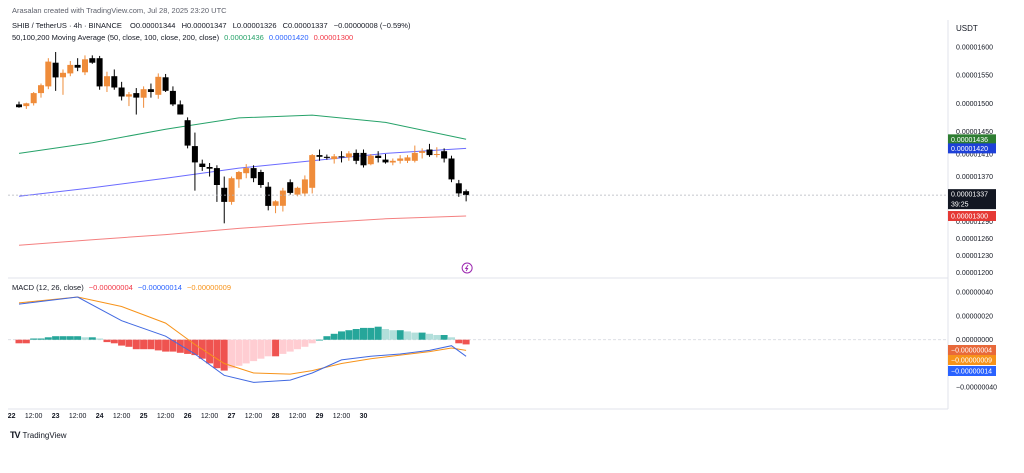 Image resolution: width=1024 pixels, height=473 pixels. I want to click on price-tick-label: 0.00001200, so click(974, 273).